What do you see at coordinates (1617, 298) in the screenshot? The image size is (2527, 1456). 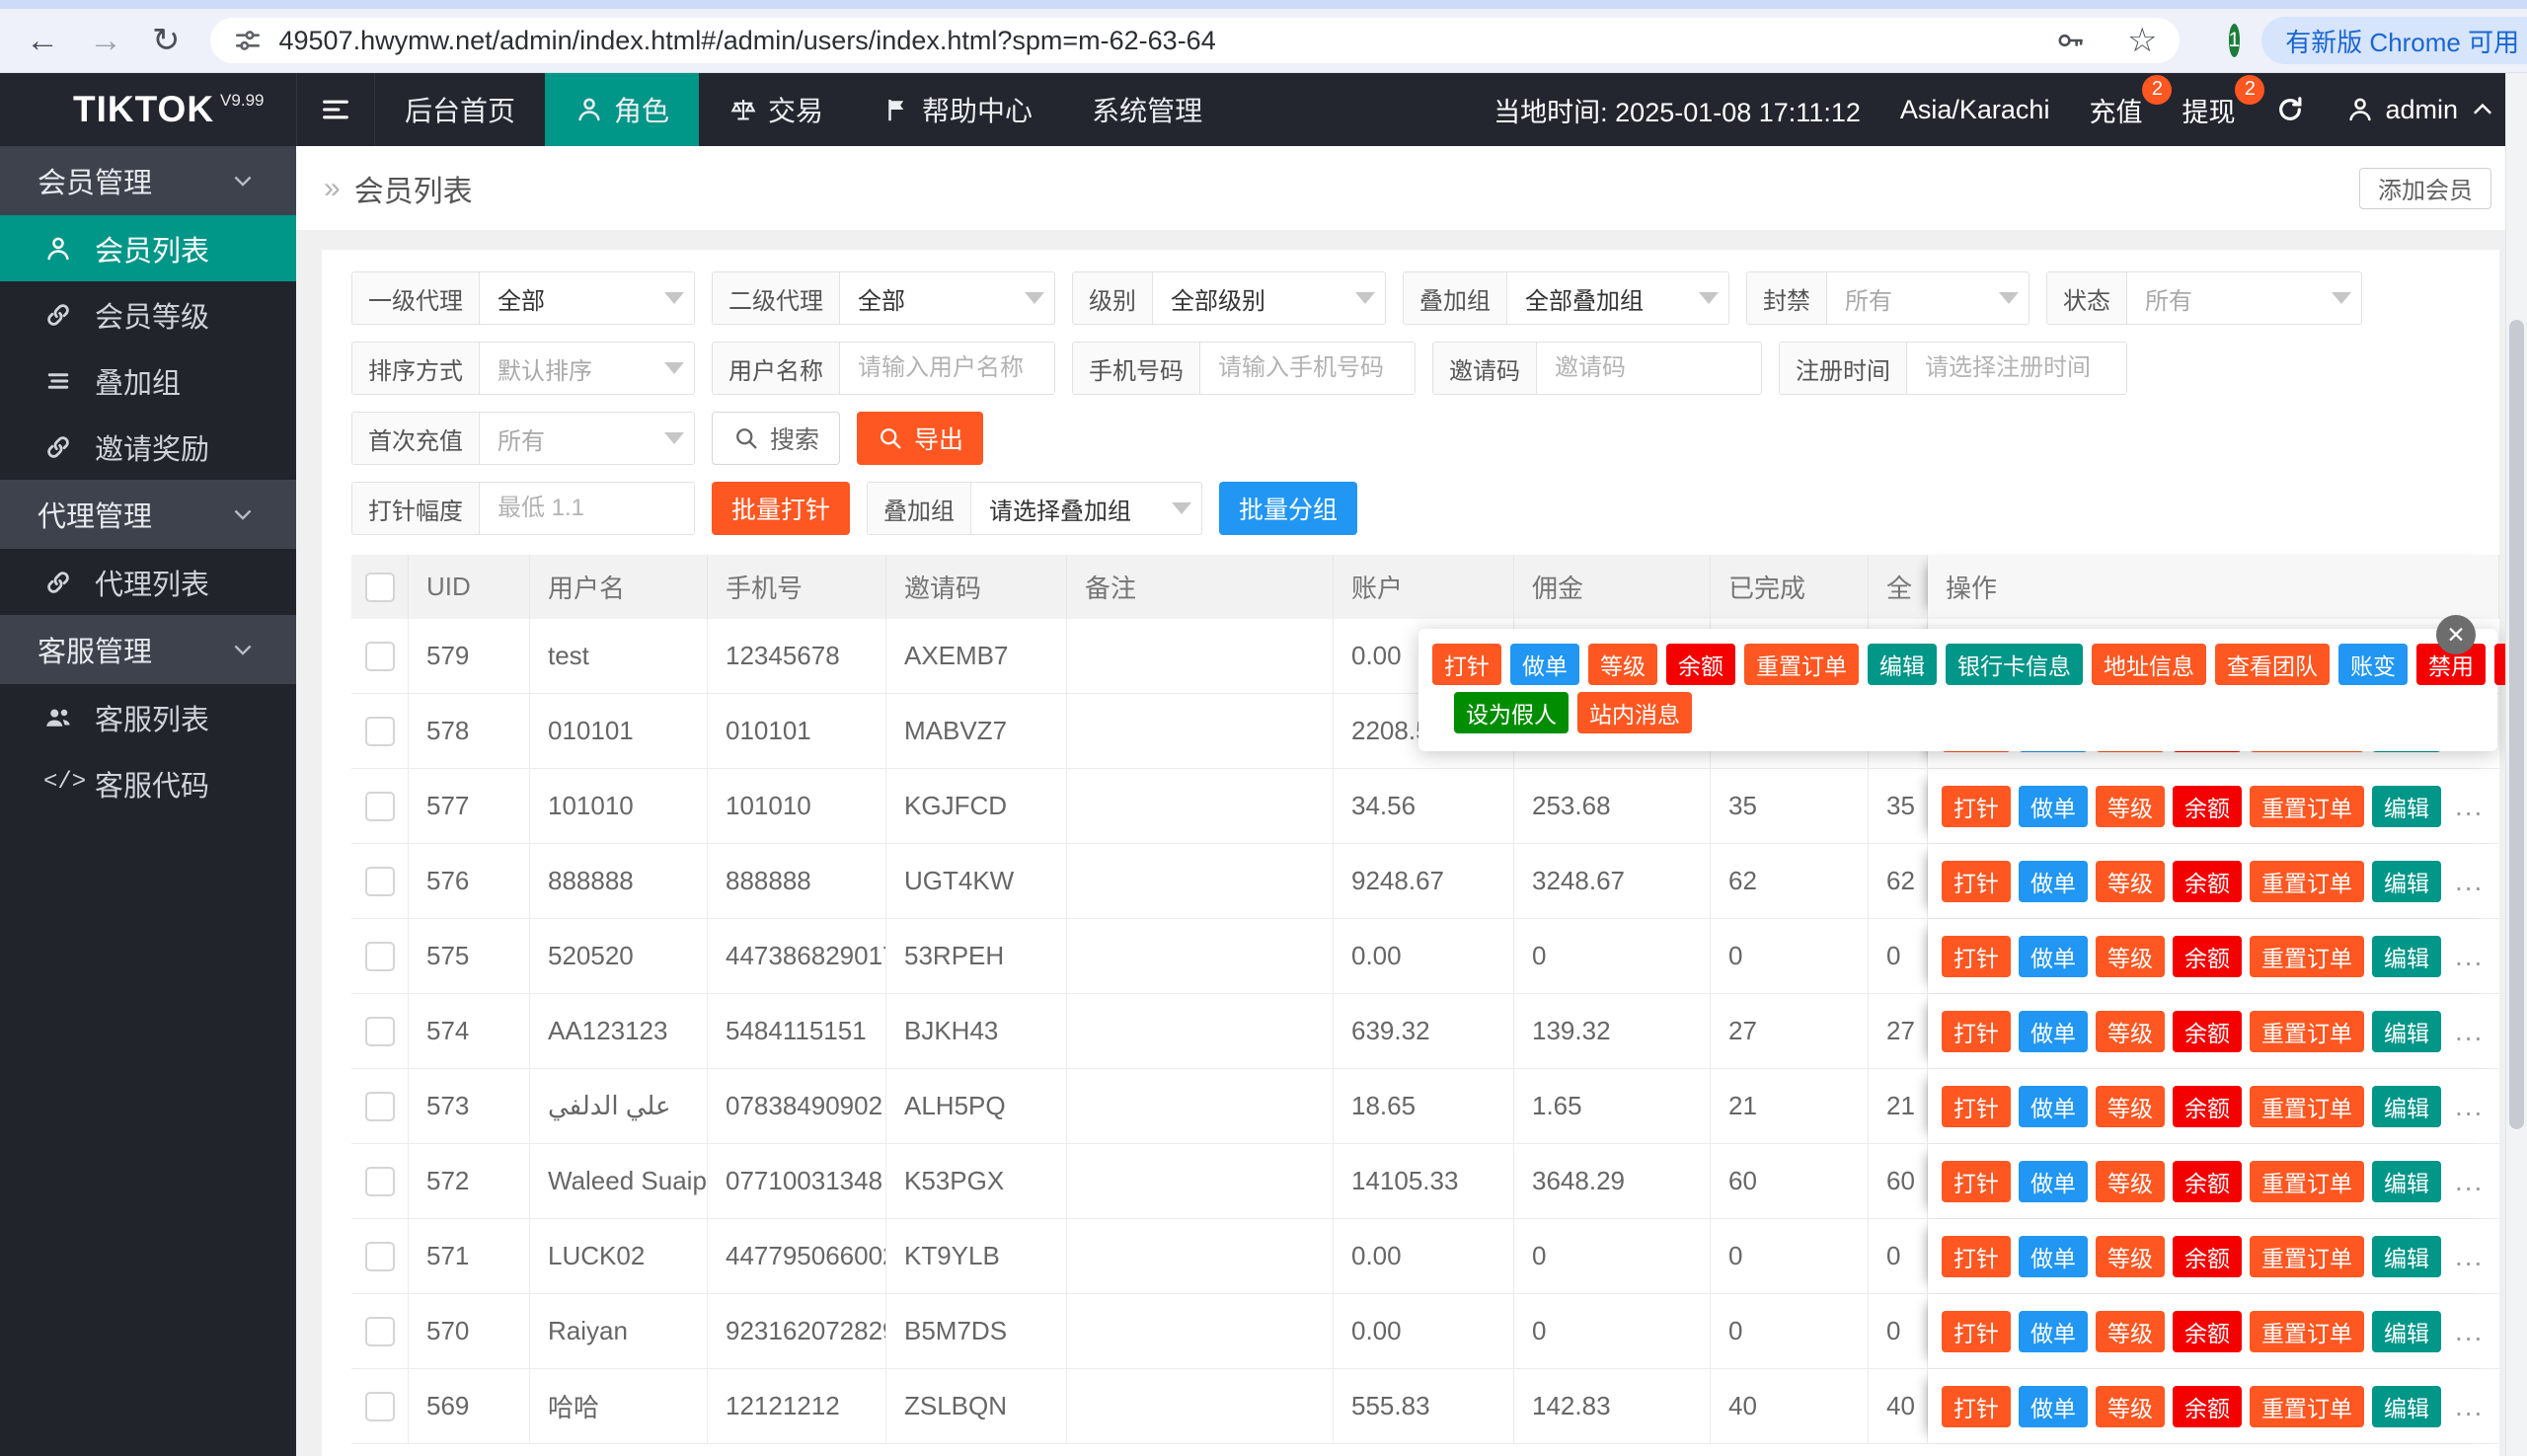 I see `stack-group-select: 全部叠加组` at bounding box center [1617, 298].